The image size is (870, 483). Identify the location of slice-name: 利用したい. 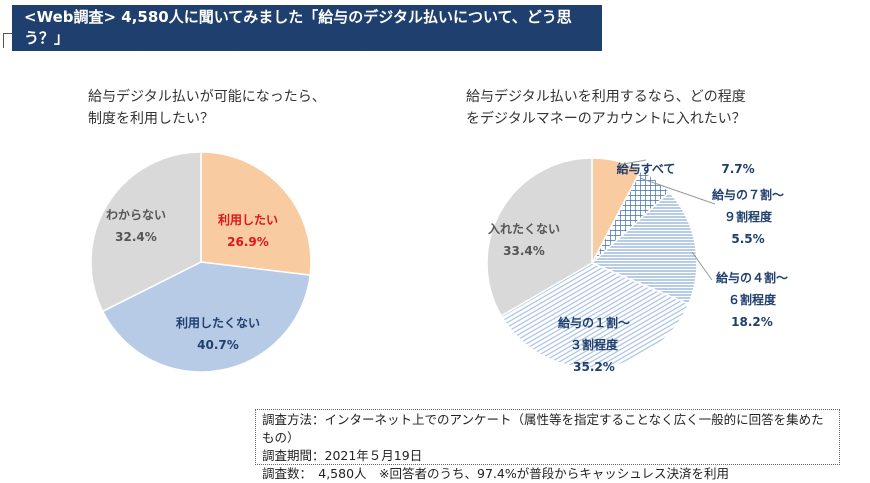
(248, 219).